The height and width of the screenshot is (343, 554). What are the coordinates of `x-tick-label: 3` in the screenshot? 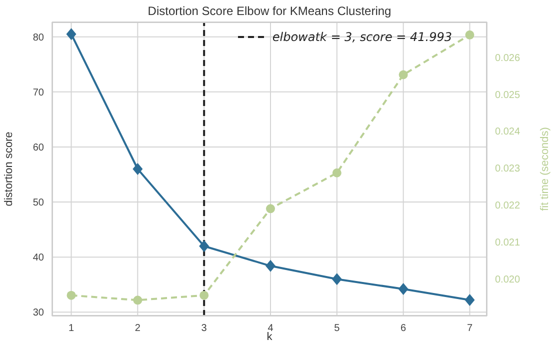 It's located at (204, 328).